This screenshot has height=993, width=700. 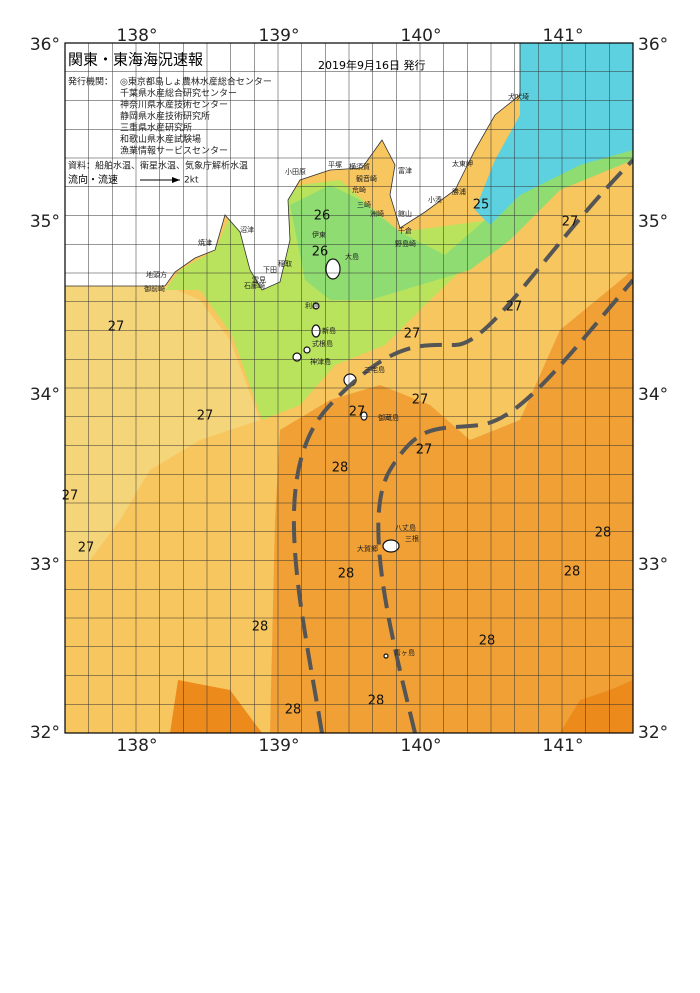 I want to click on legend-speed: 2kt, so click(x=191, y=181).